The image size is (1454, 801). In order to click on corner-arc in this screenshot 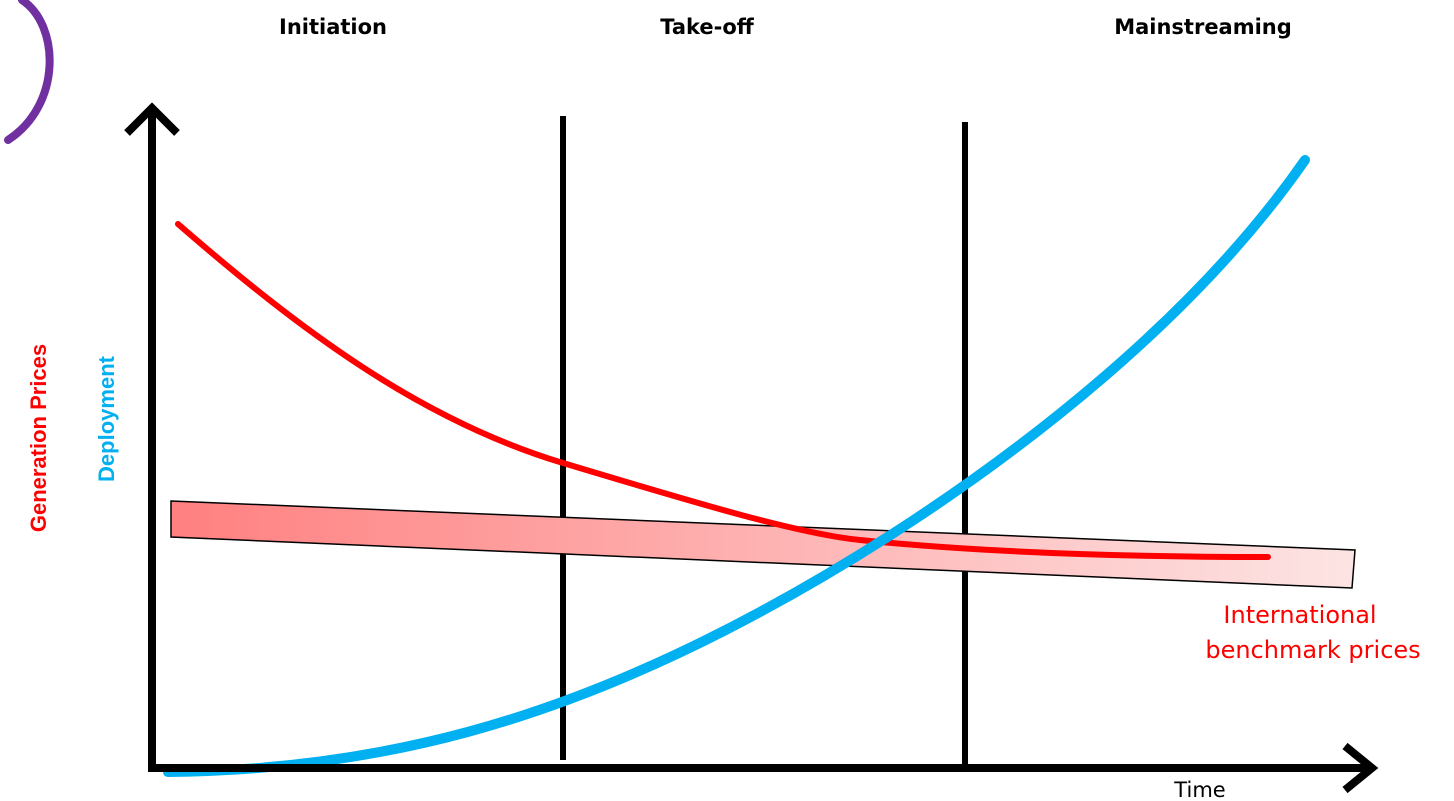, I will do `click(29, 72)`.